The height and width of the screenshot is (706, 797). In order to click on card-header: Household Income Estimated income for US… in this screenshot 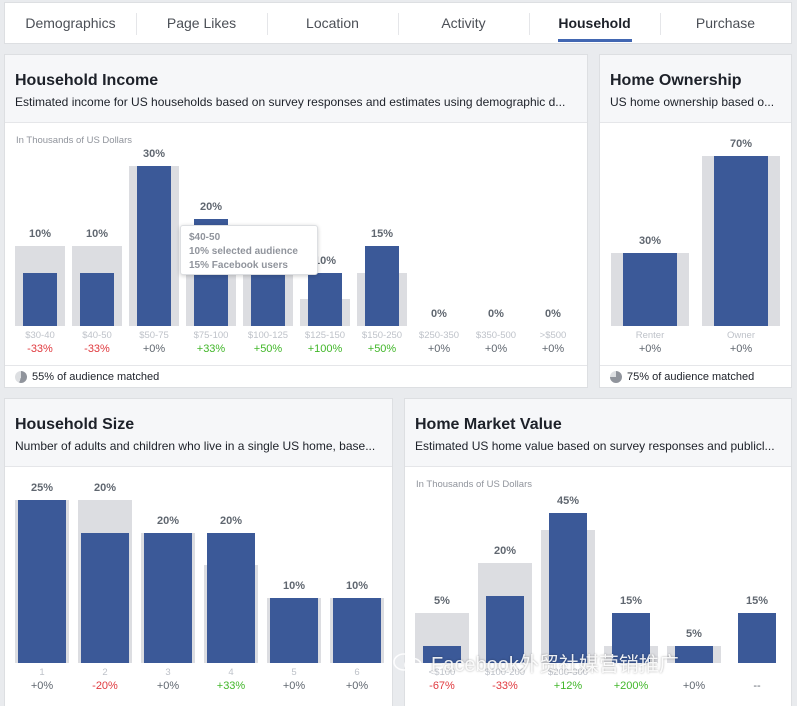, I will do `click(296, 89)`.